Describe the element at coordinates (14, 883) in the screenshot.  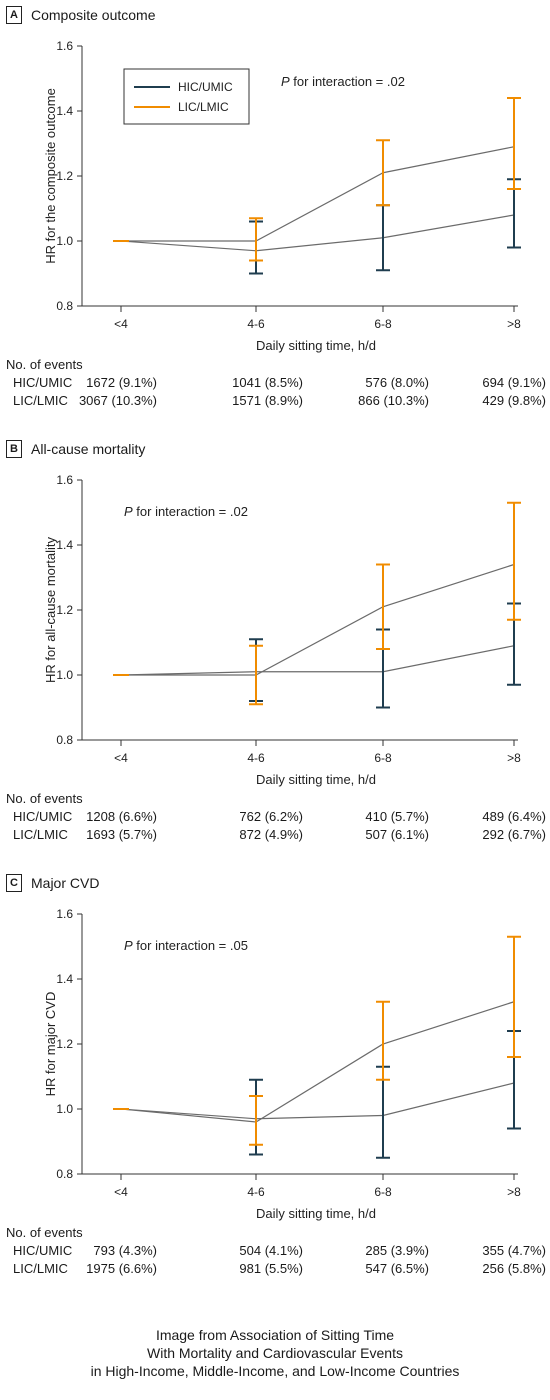
I see `panel-letter: C` at that location.